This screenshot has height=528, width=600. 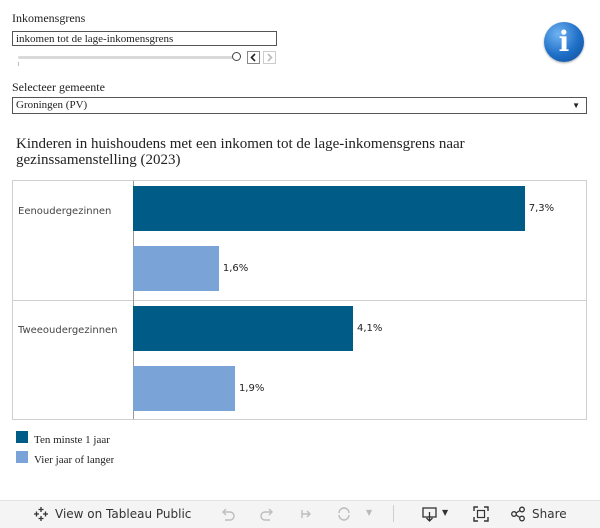 What do you see at coordinates (58, 87) in the screenshot?
I see `municipality-label: Selecteer gemeente` at bounding box center [58, 87].